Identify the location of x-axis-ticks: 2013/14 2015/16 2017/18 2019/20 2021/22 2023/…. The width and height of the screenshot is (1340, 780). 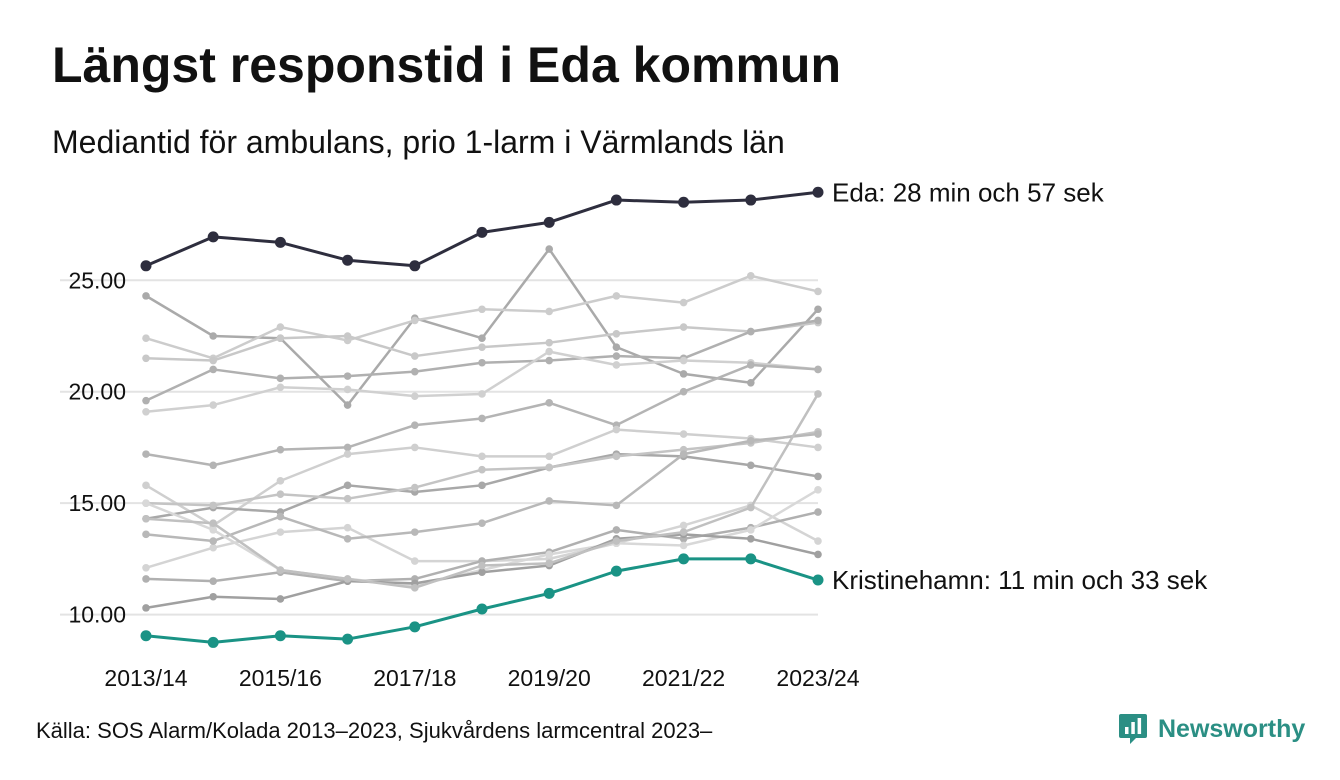
(481, 678).